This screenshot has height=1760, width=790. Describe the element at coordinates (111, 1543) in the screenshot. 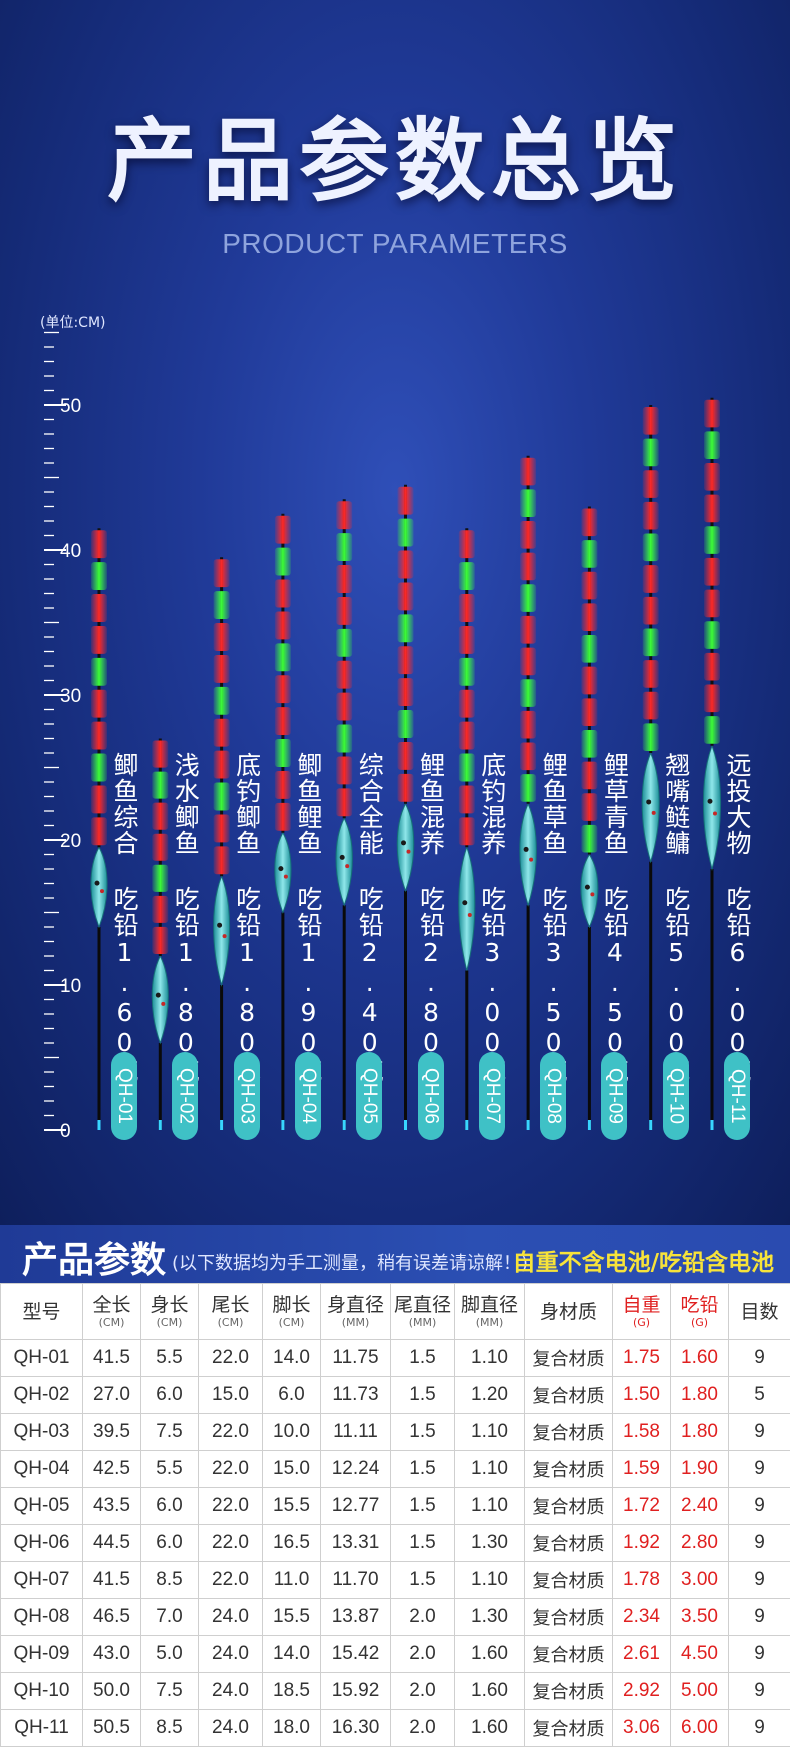

I see `table-cell: 44.5` at that location.